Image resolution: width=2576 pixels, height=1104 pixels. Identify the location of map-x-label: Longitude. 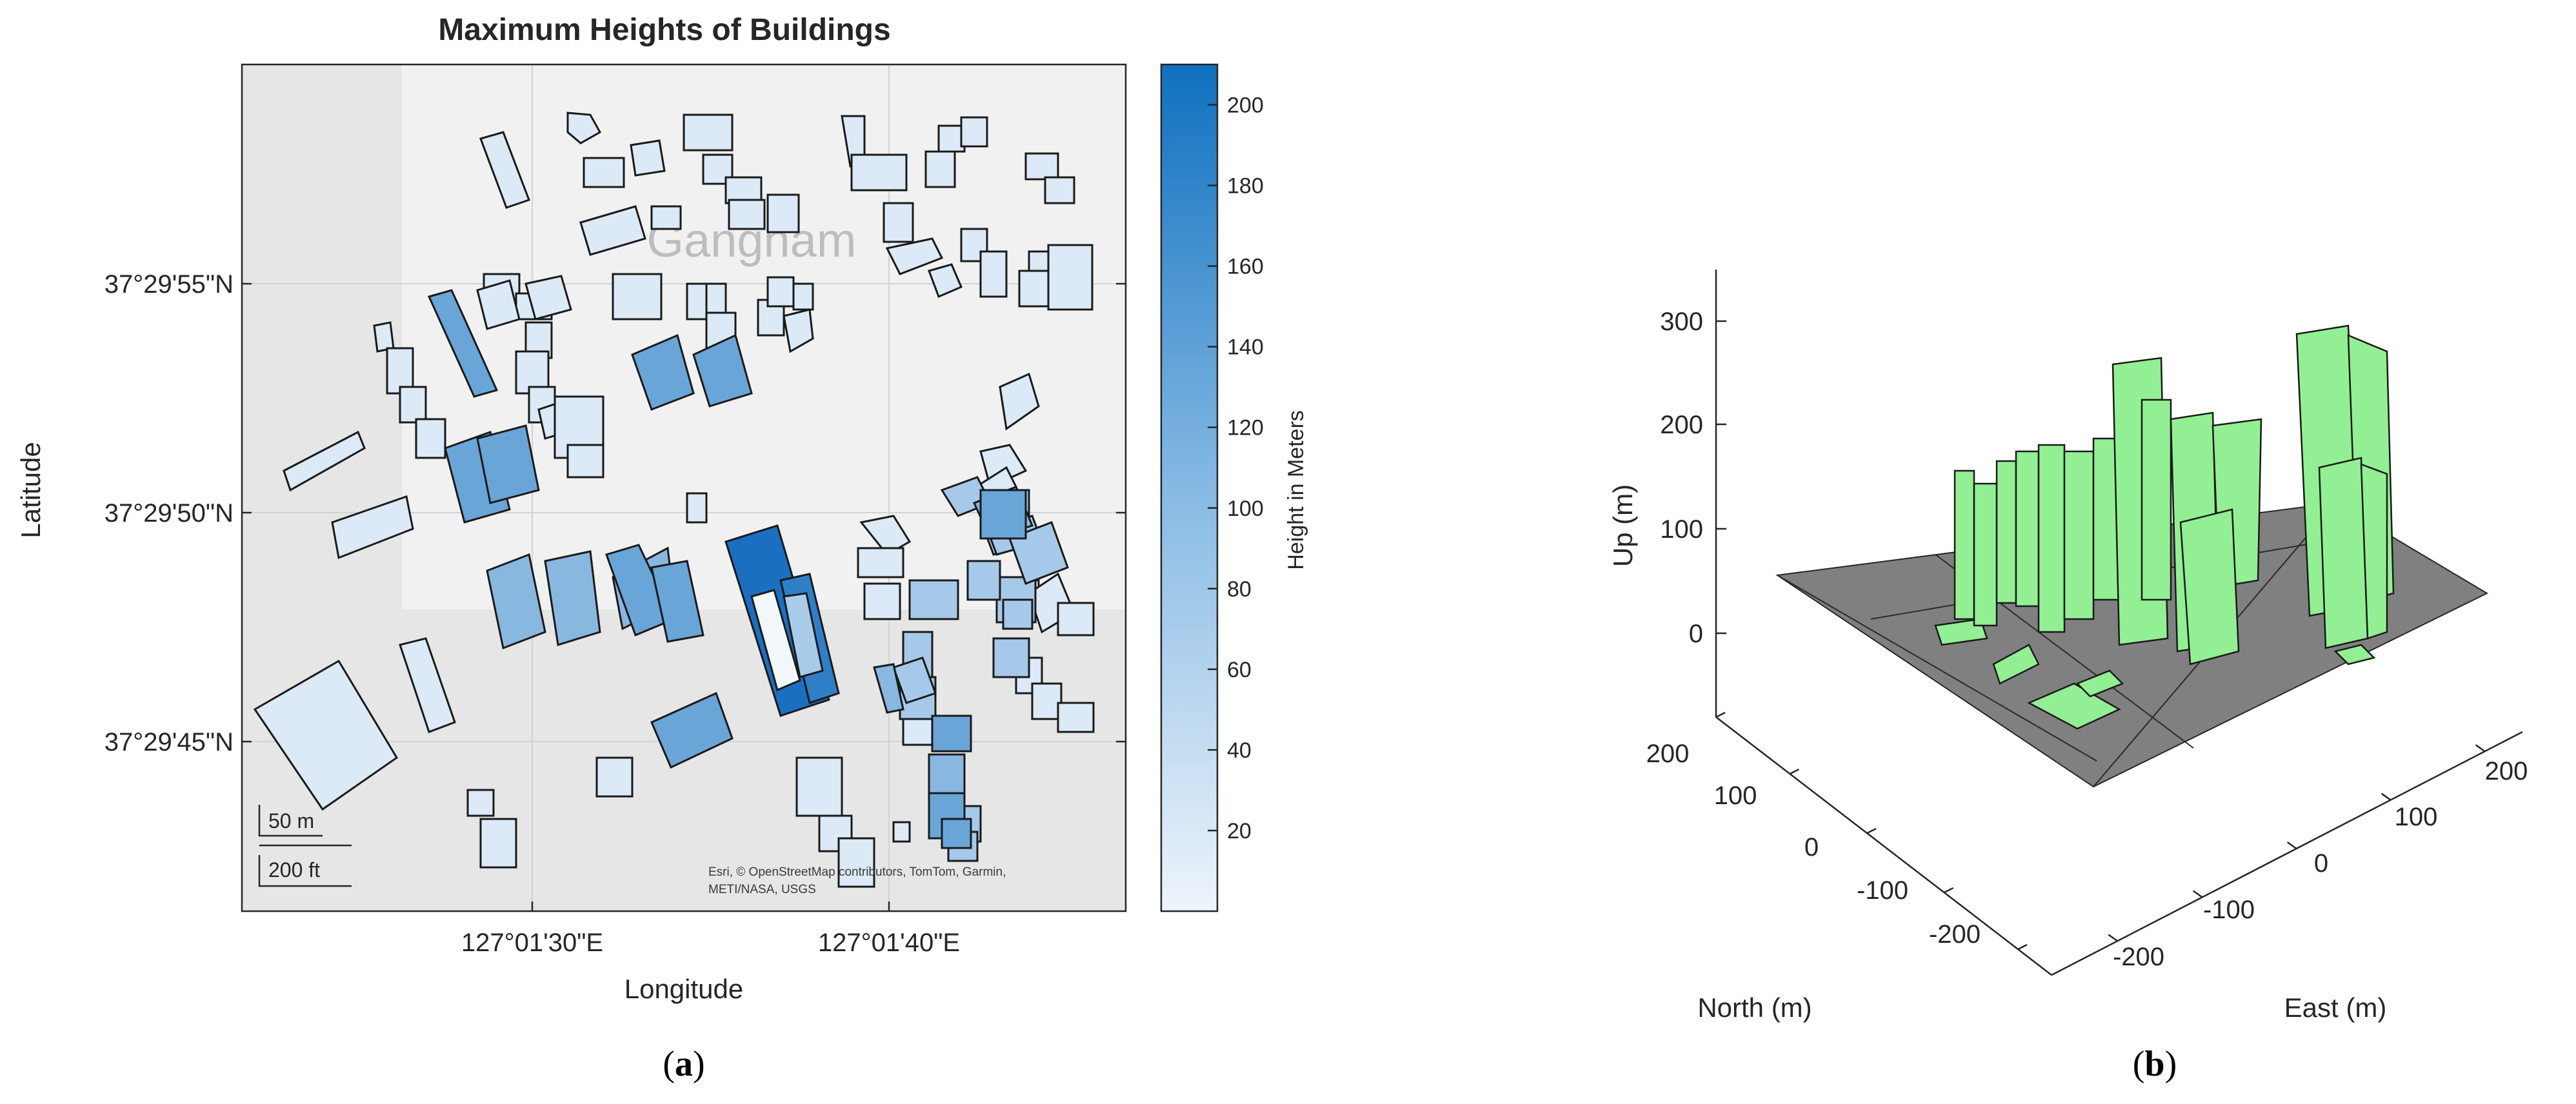
(684, 989).